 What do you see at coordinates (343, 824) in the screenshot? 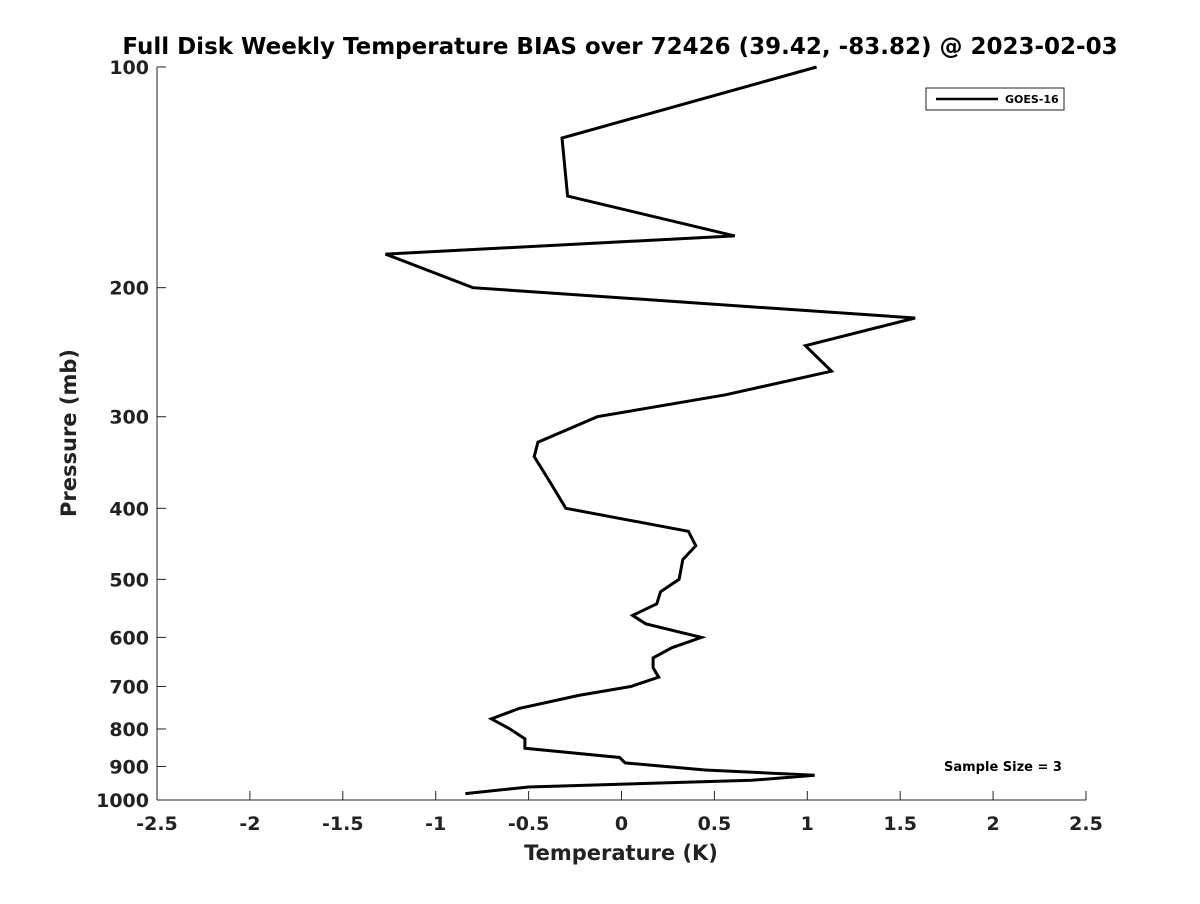
I see `x-tick-label: -1.5` at bounding box center [343, 824].